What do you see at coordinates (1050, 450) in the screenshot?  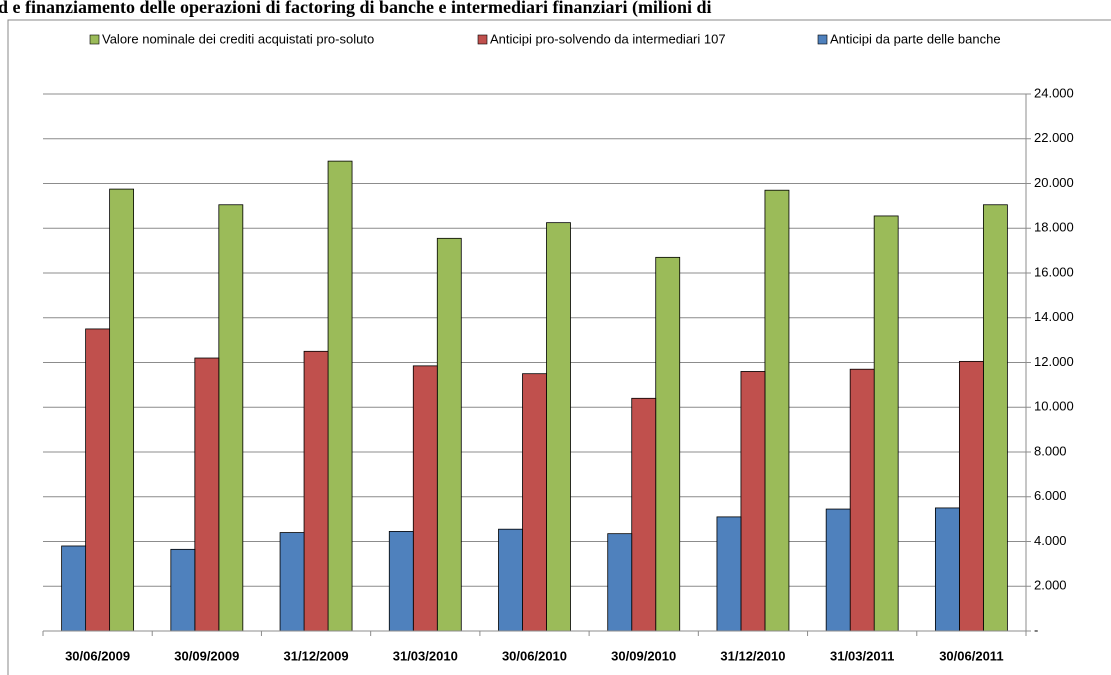 I see `y-tick-label: 8.000` at bounding box center [1050, 450].